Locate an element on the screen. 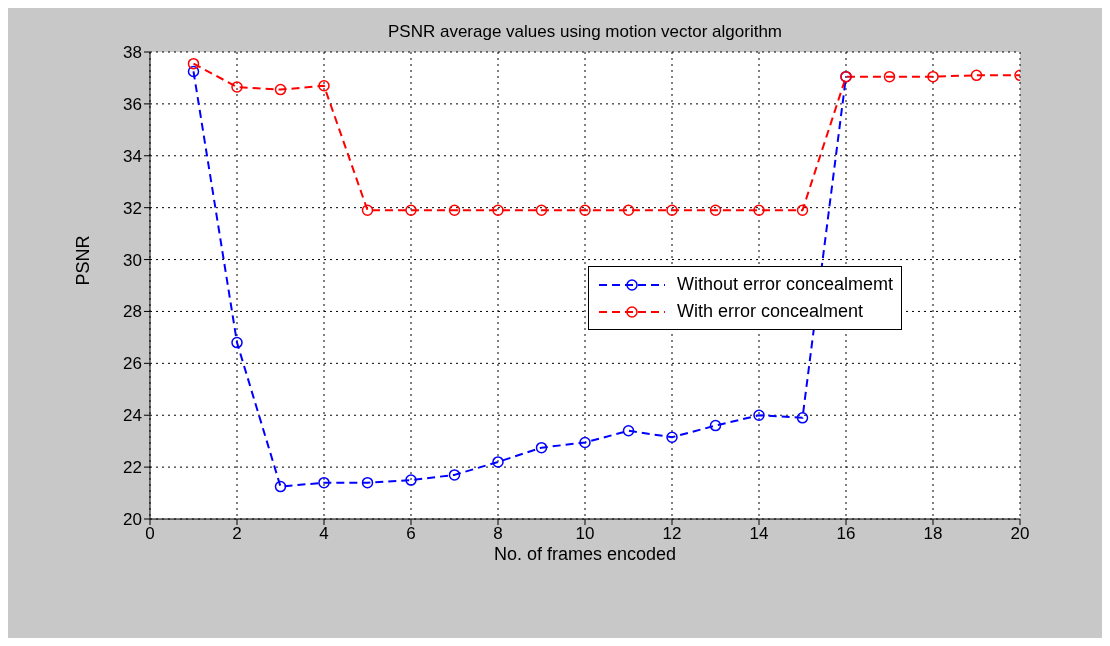 This screenshot has height=646, width=1110. y-tick-label: 32 is located at coordinates (132, 208).